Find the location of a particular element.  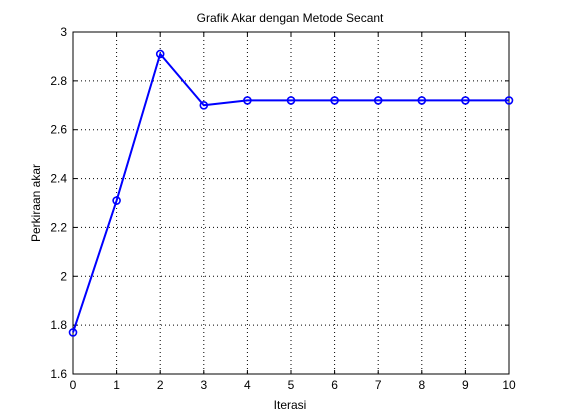

x-tick-labels: 0 1 2 3 4 5 6 7 8 9 10 is located at coordinates (293, 385).